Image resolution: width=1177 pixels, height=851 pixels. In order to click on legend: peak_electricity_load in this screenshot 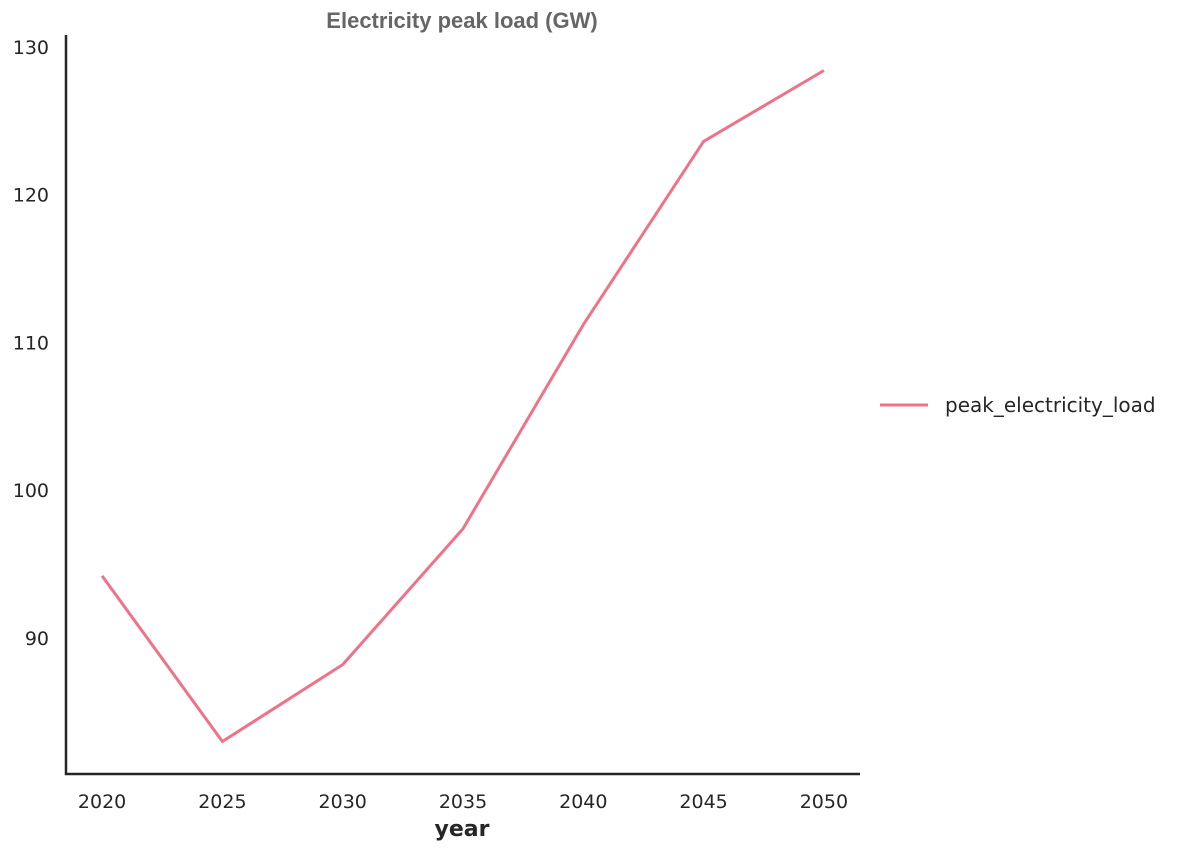, I will do `click(1018, 405)`.